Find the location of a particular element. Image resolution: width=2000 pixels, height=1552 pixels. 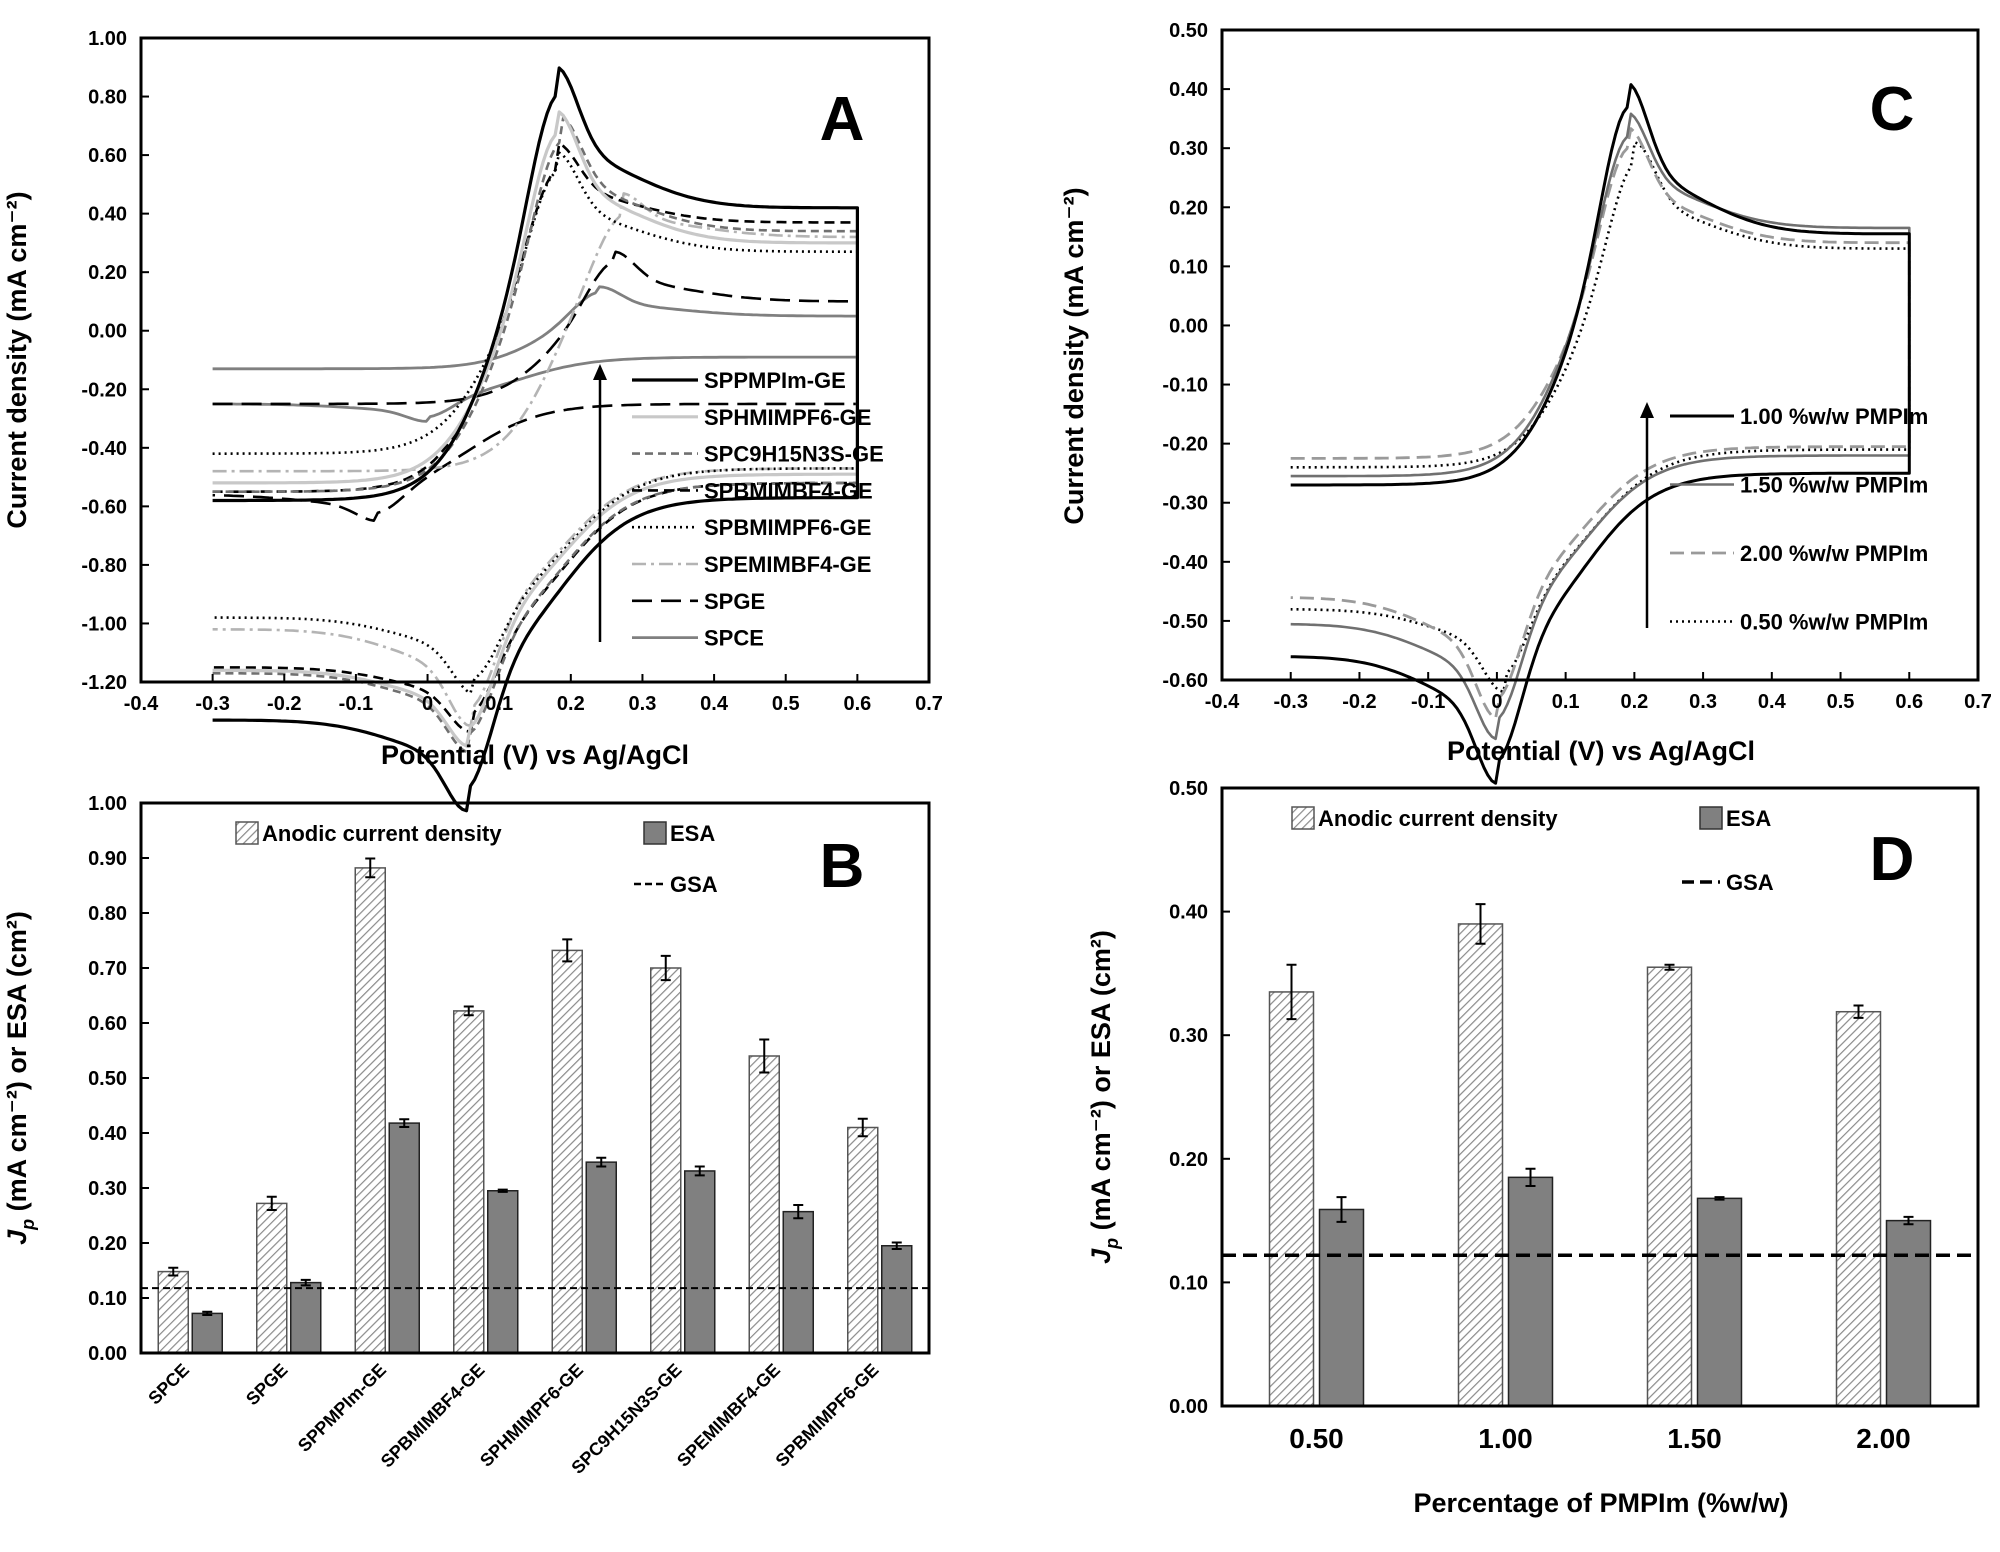

y-tick-label: 0.50 is located at coordinates (1188, 31).